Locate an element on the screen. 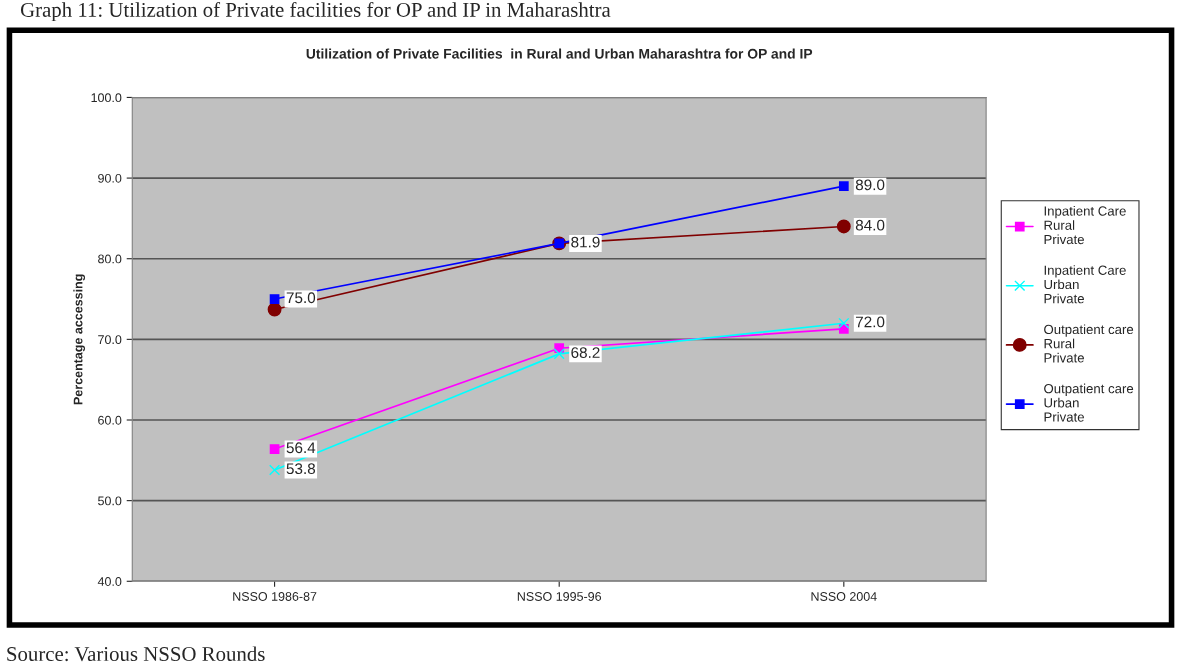 This screenshot has width=1181, height=672. y-tick-label: 40.0 is located at coordinates (109, 581).